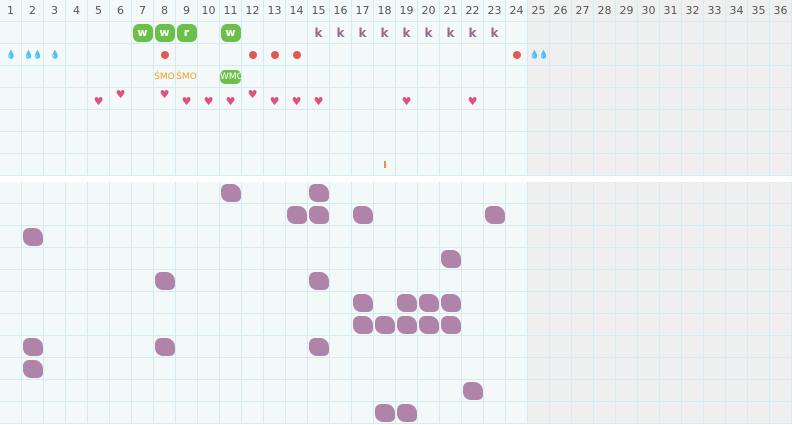 This screenshot has width=792, height=425. Describe the element at coordinates (187, 11) in the screenshot. I see `day-header-9: 9` at that location.